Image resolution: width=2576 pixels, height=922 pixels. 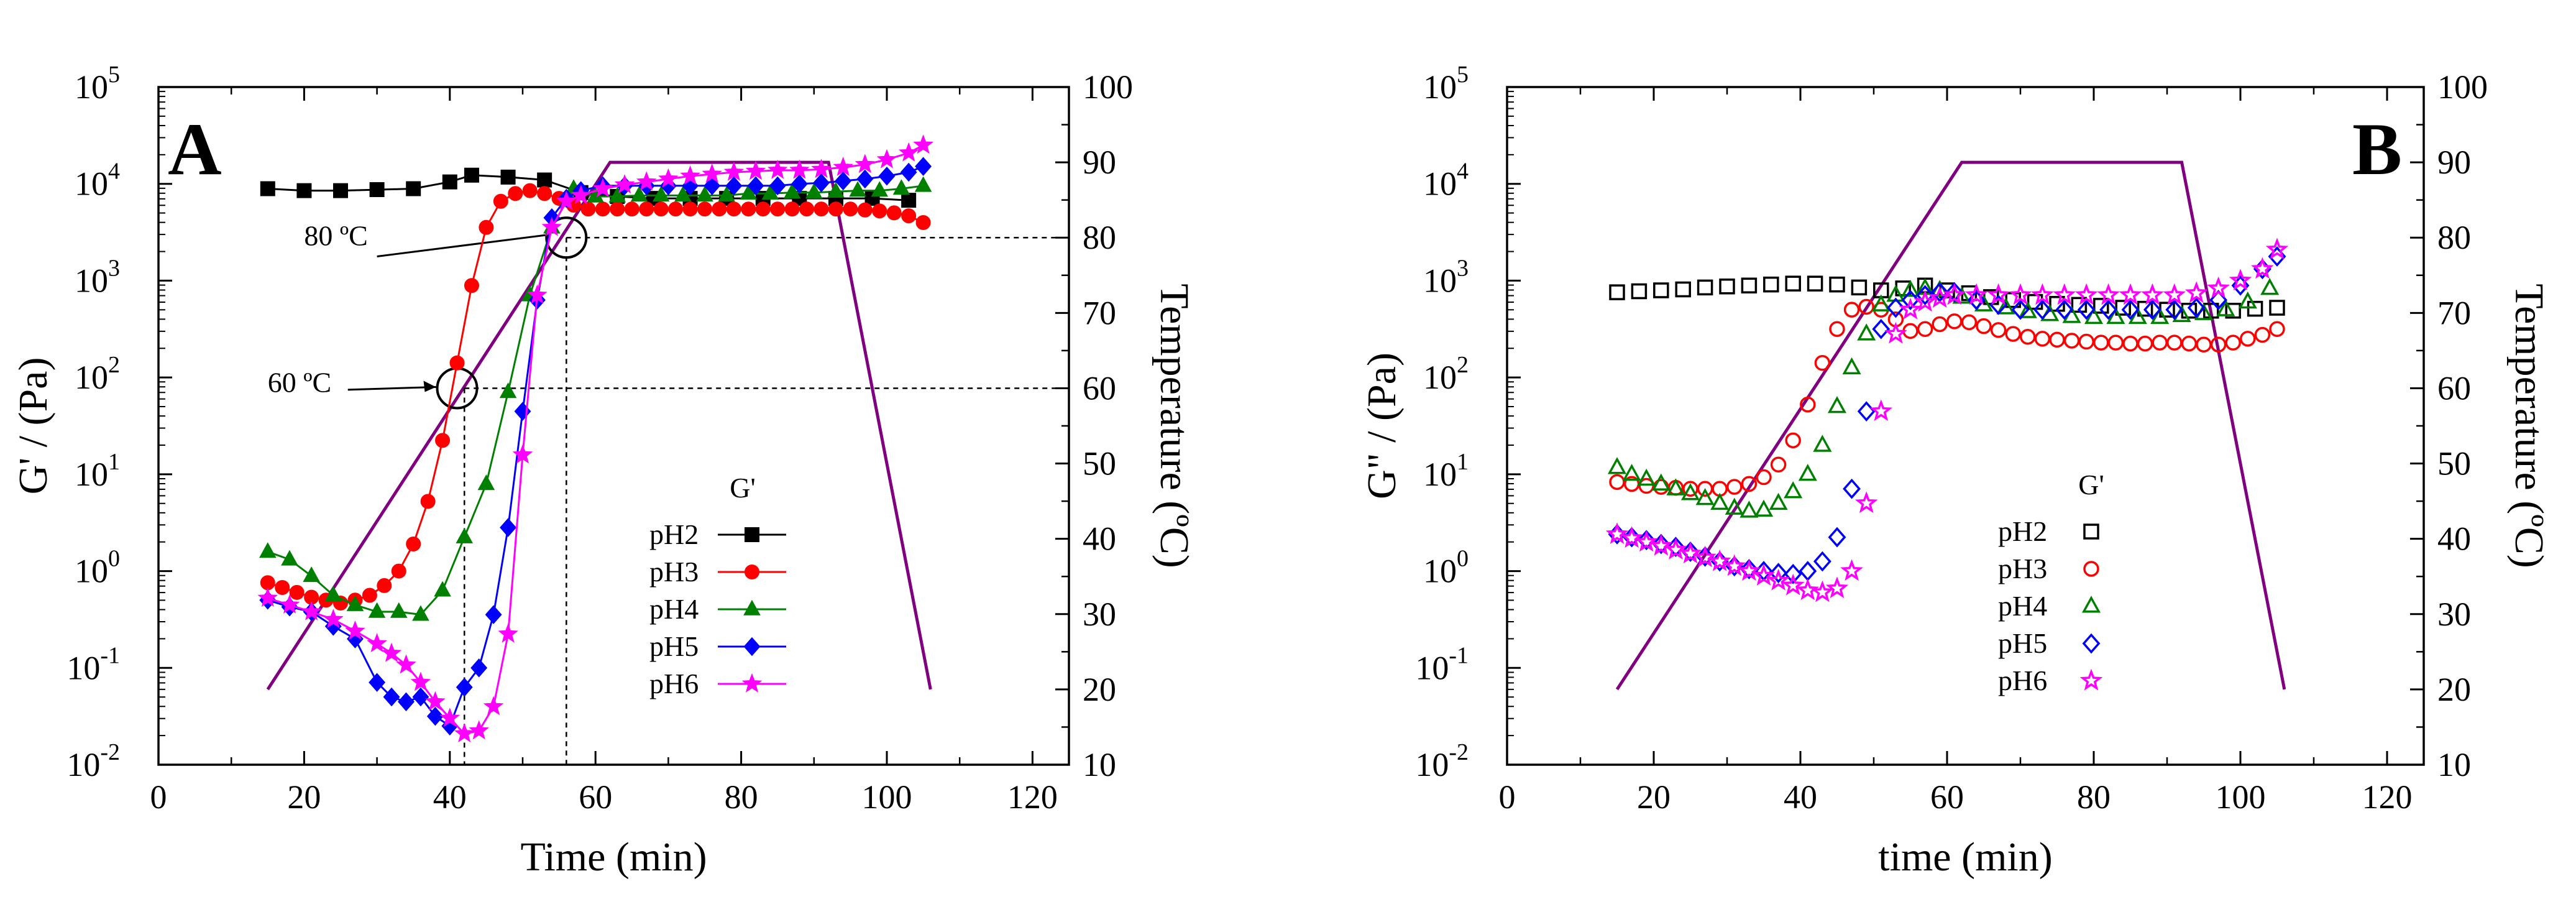 I want to click on legend-label-pH3: pH3, so click(x=674, y=572).